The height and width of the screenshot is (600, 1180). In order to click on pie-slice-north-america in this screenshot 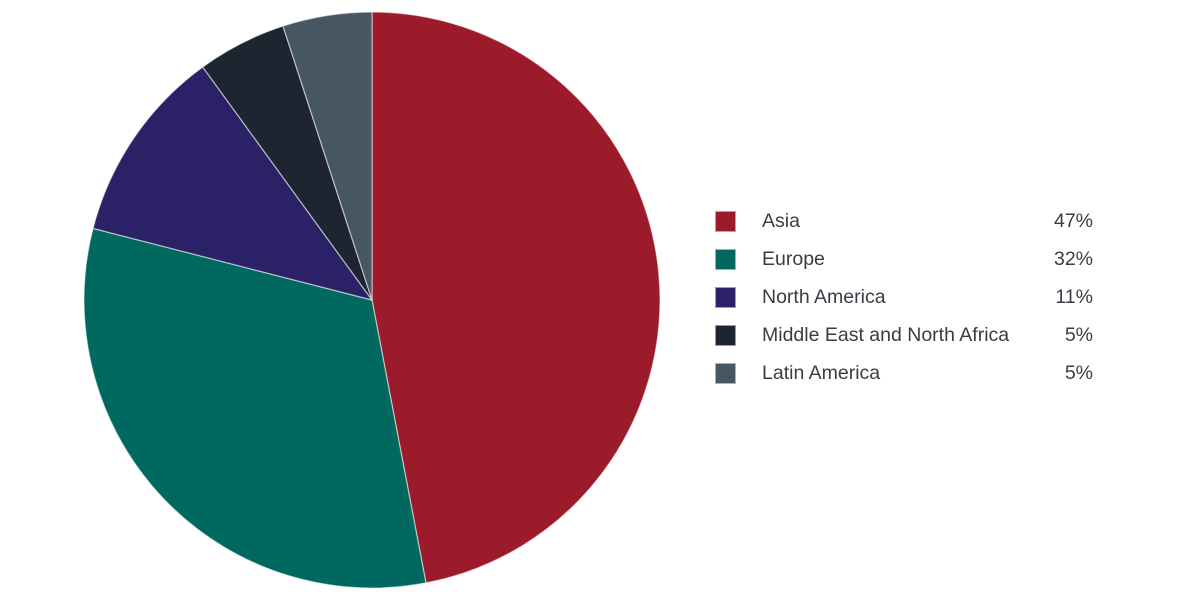, I will do `click(232, 183)`.